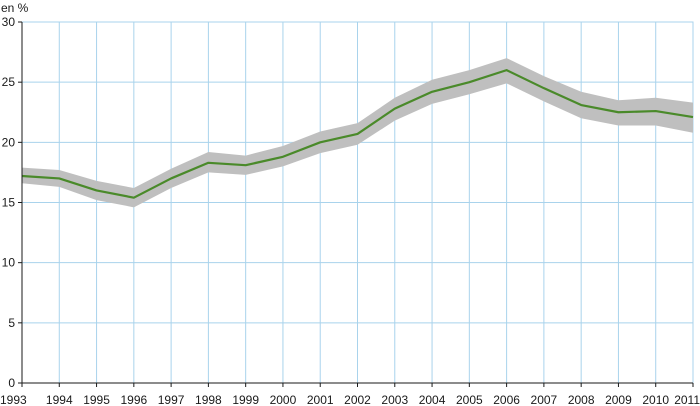  What do you see at coordinates (469, 399) in the screenshot?
I see `x-tick-label: 2005` at bounding box center [469, 399].